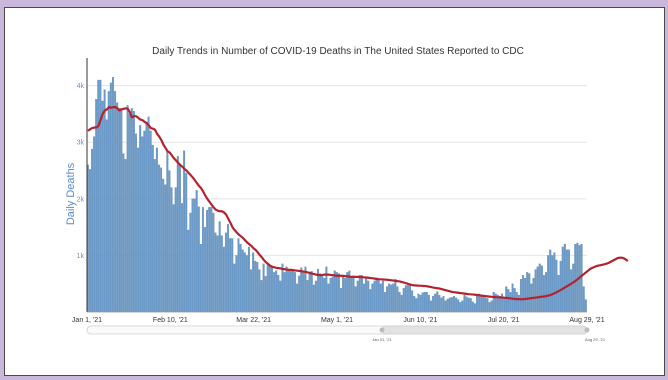  I want to click on range-slider-end-handle, so click(587, 330).